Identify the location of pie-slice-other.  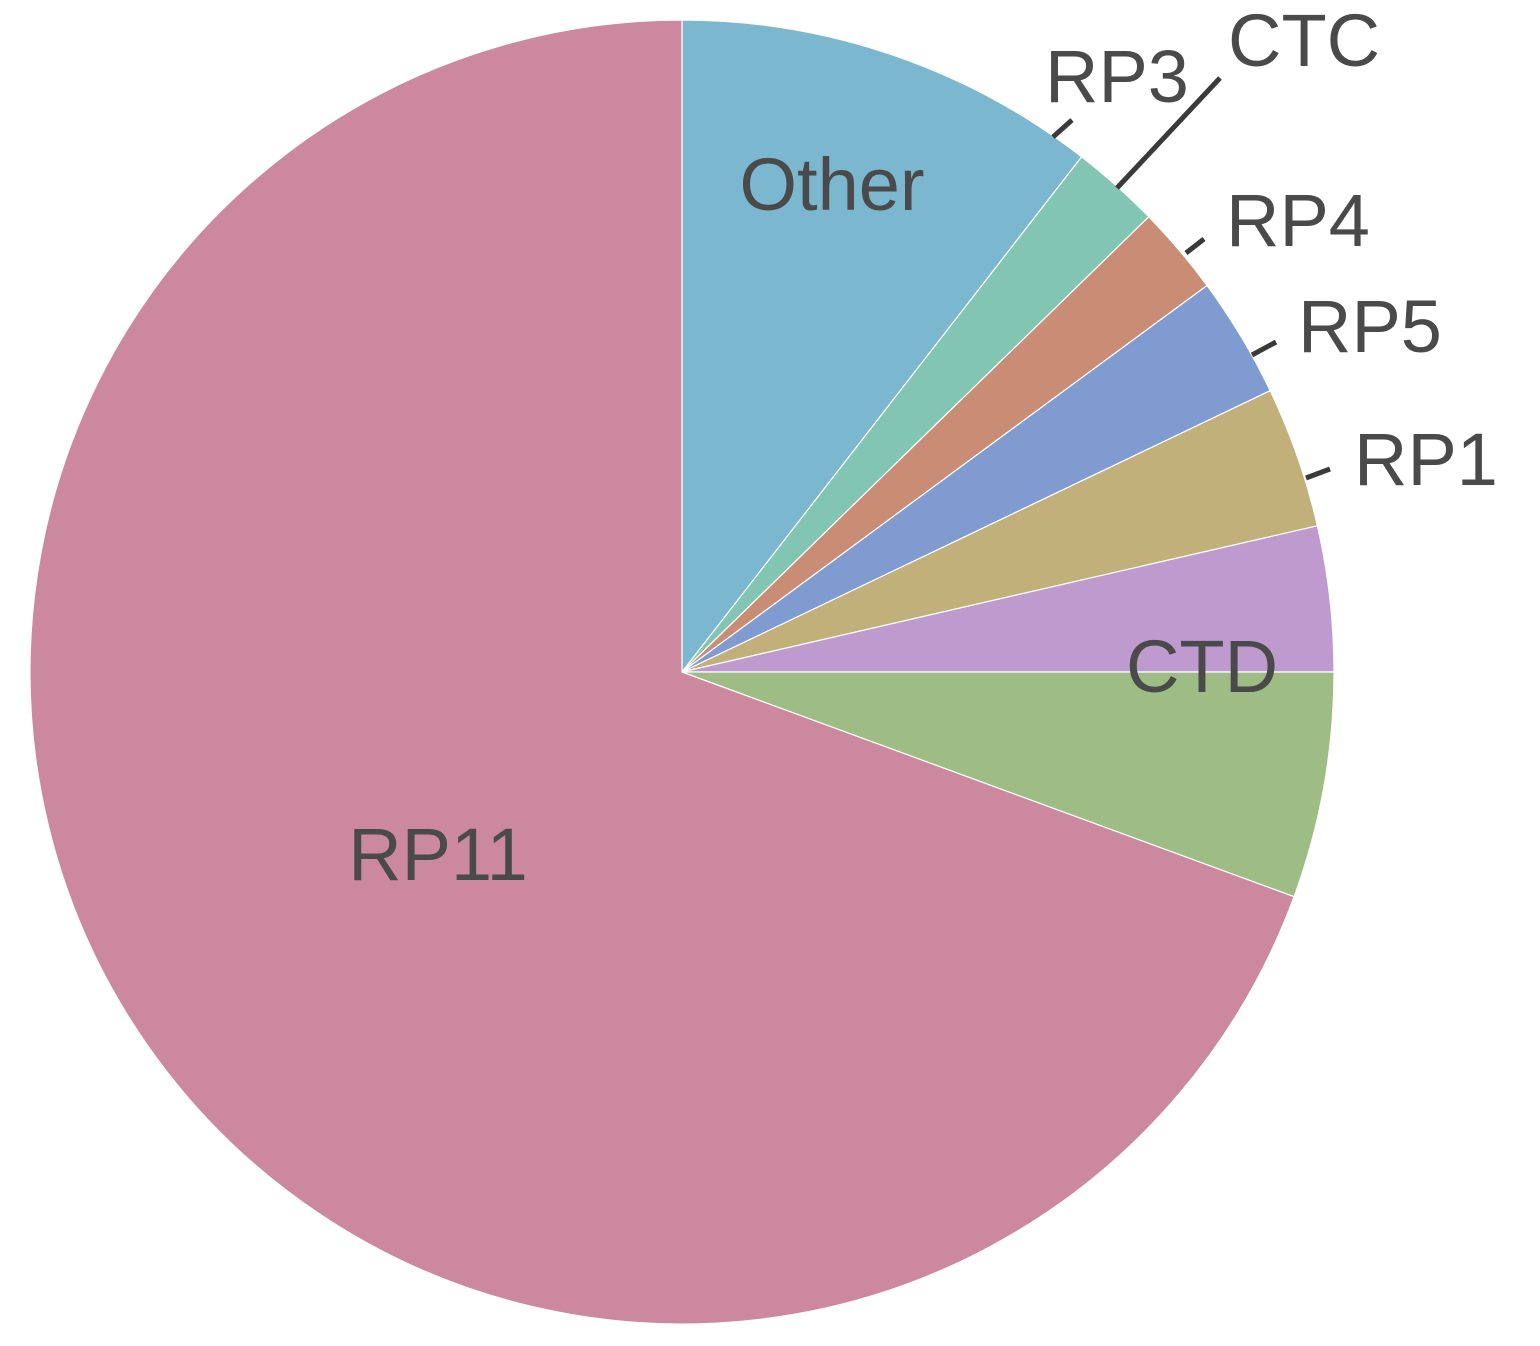
(882, 346).